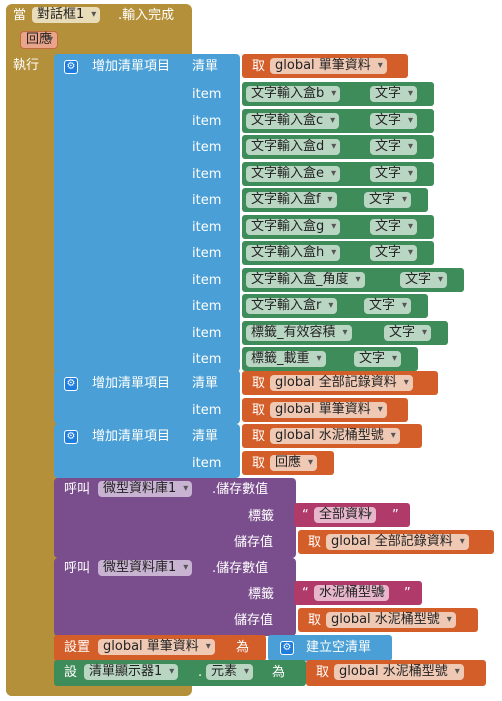 The width and height of the screenshot is (502, 701). Describe the element at coordinates (293, 226) in the screenshot. I see `component-dropdown: 文字輸入盒g` at that location.